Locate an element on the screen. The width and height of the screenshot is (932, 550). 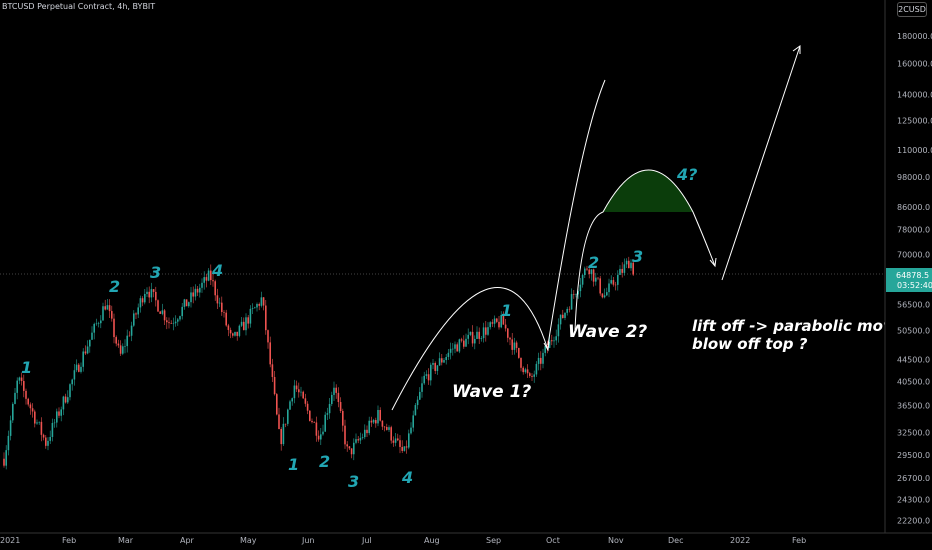
wave-count-2c: 2 is located at coordinates (593, 262).